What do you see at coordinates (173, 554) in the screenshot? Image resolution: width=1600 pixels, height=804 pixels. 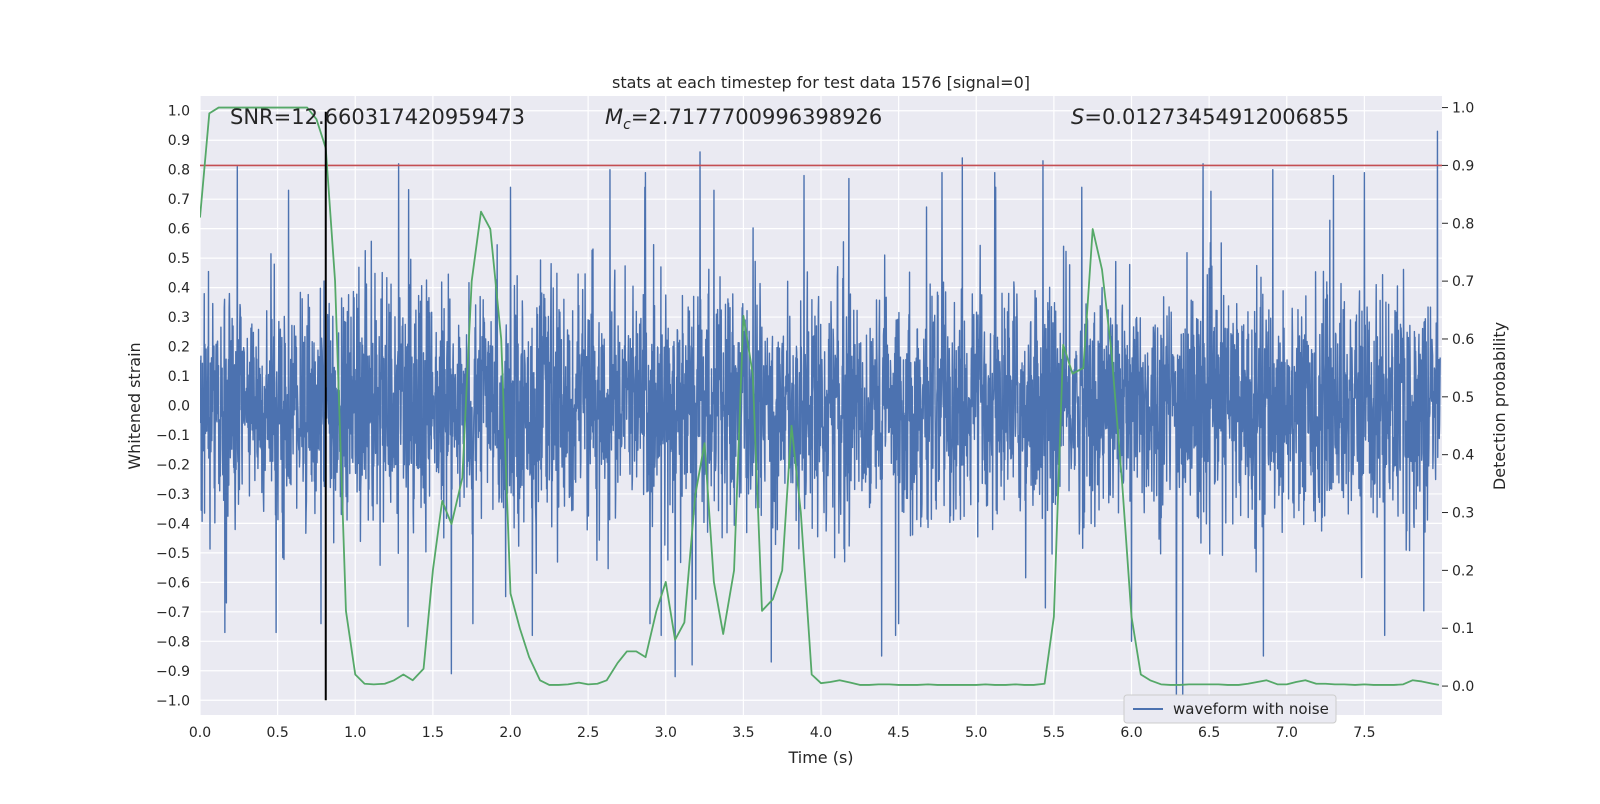 I see `y-tick-label: −0.5` at bounding box center [173, 554].